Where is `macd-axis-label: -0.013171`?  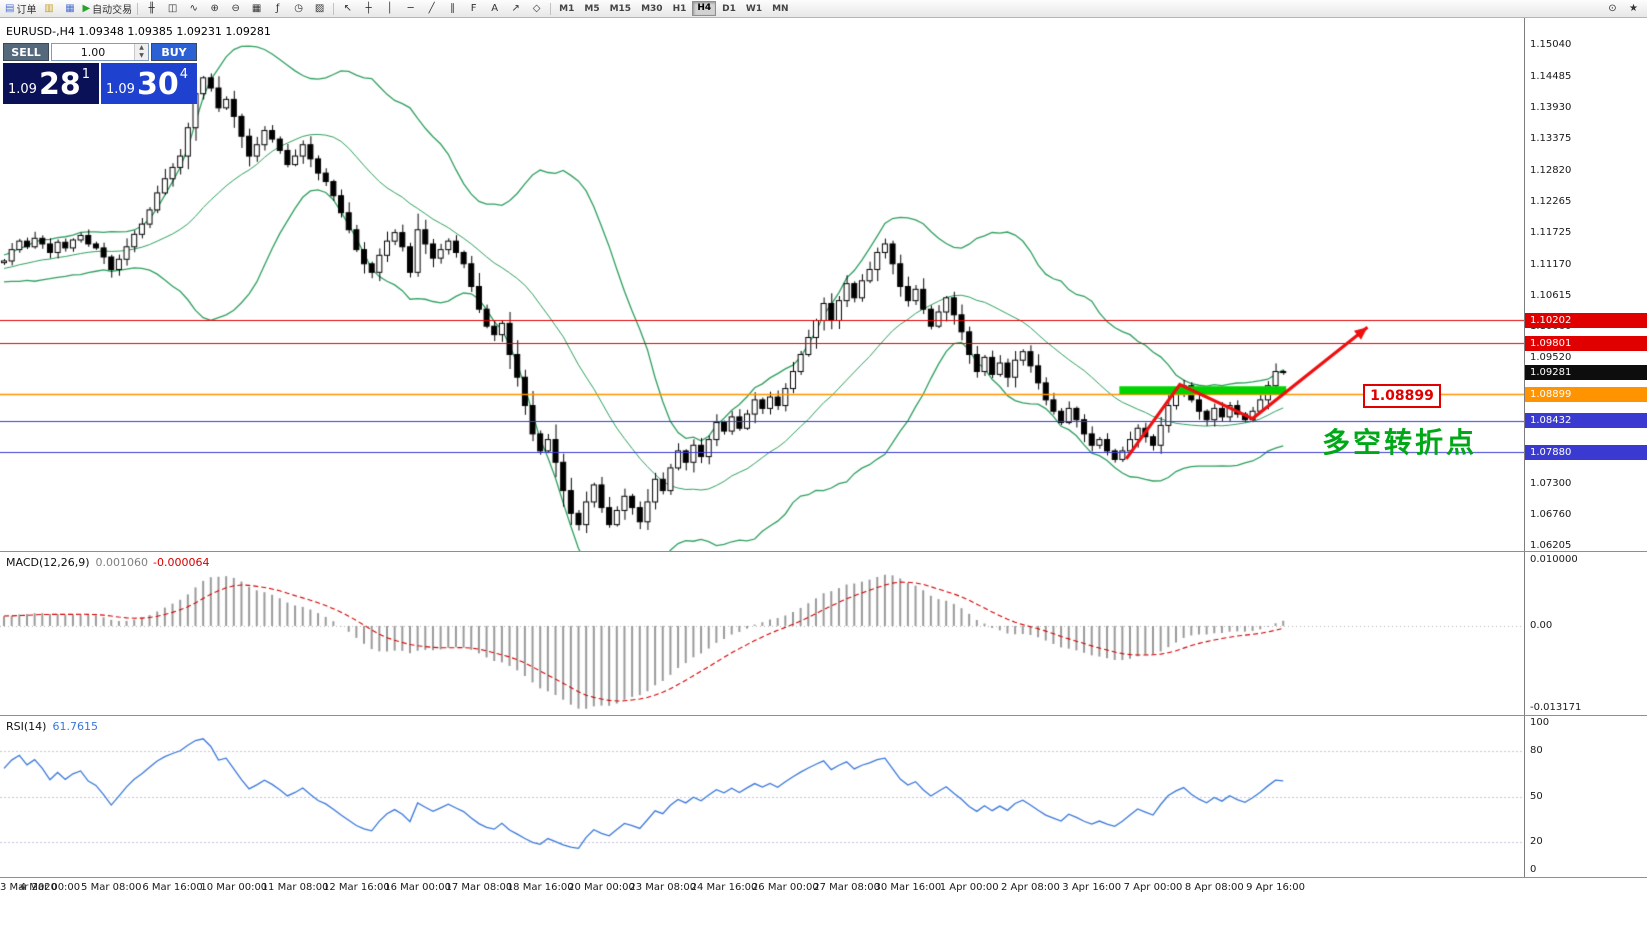
macd-axis-label: -0.013171 is located at coordinates (1556, 707).